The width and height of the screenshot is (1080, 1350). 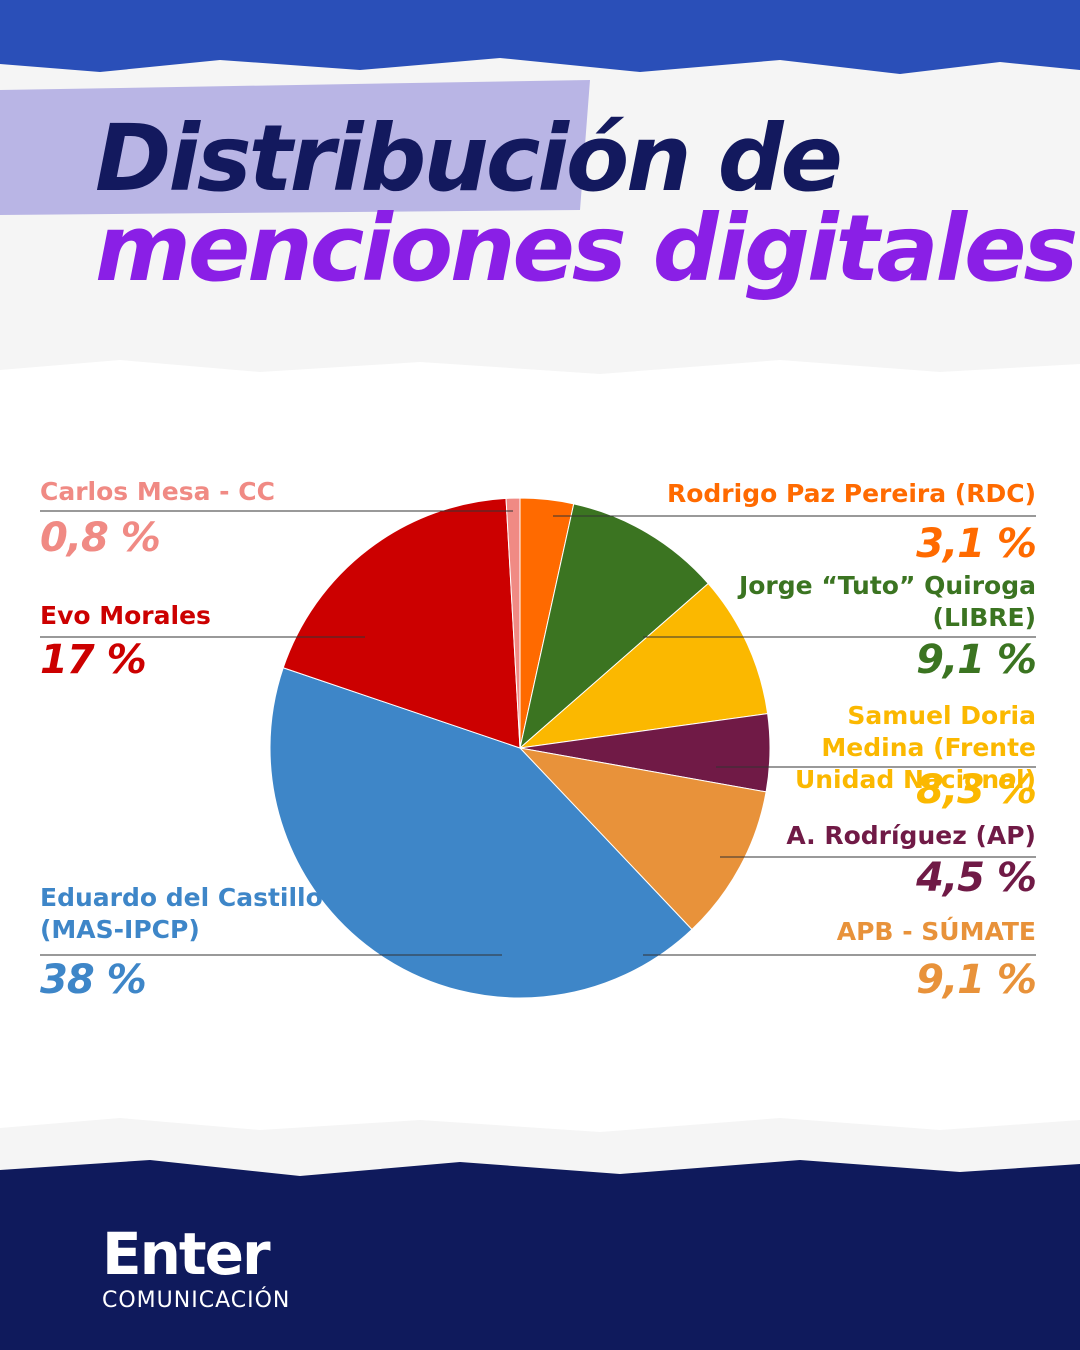 I want to click on value-label: 17 %, so click(x=93, y=660).